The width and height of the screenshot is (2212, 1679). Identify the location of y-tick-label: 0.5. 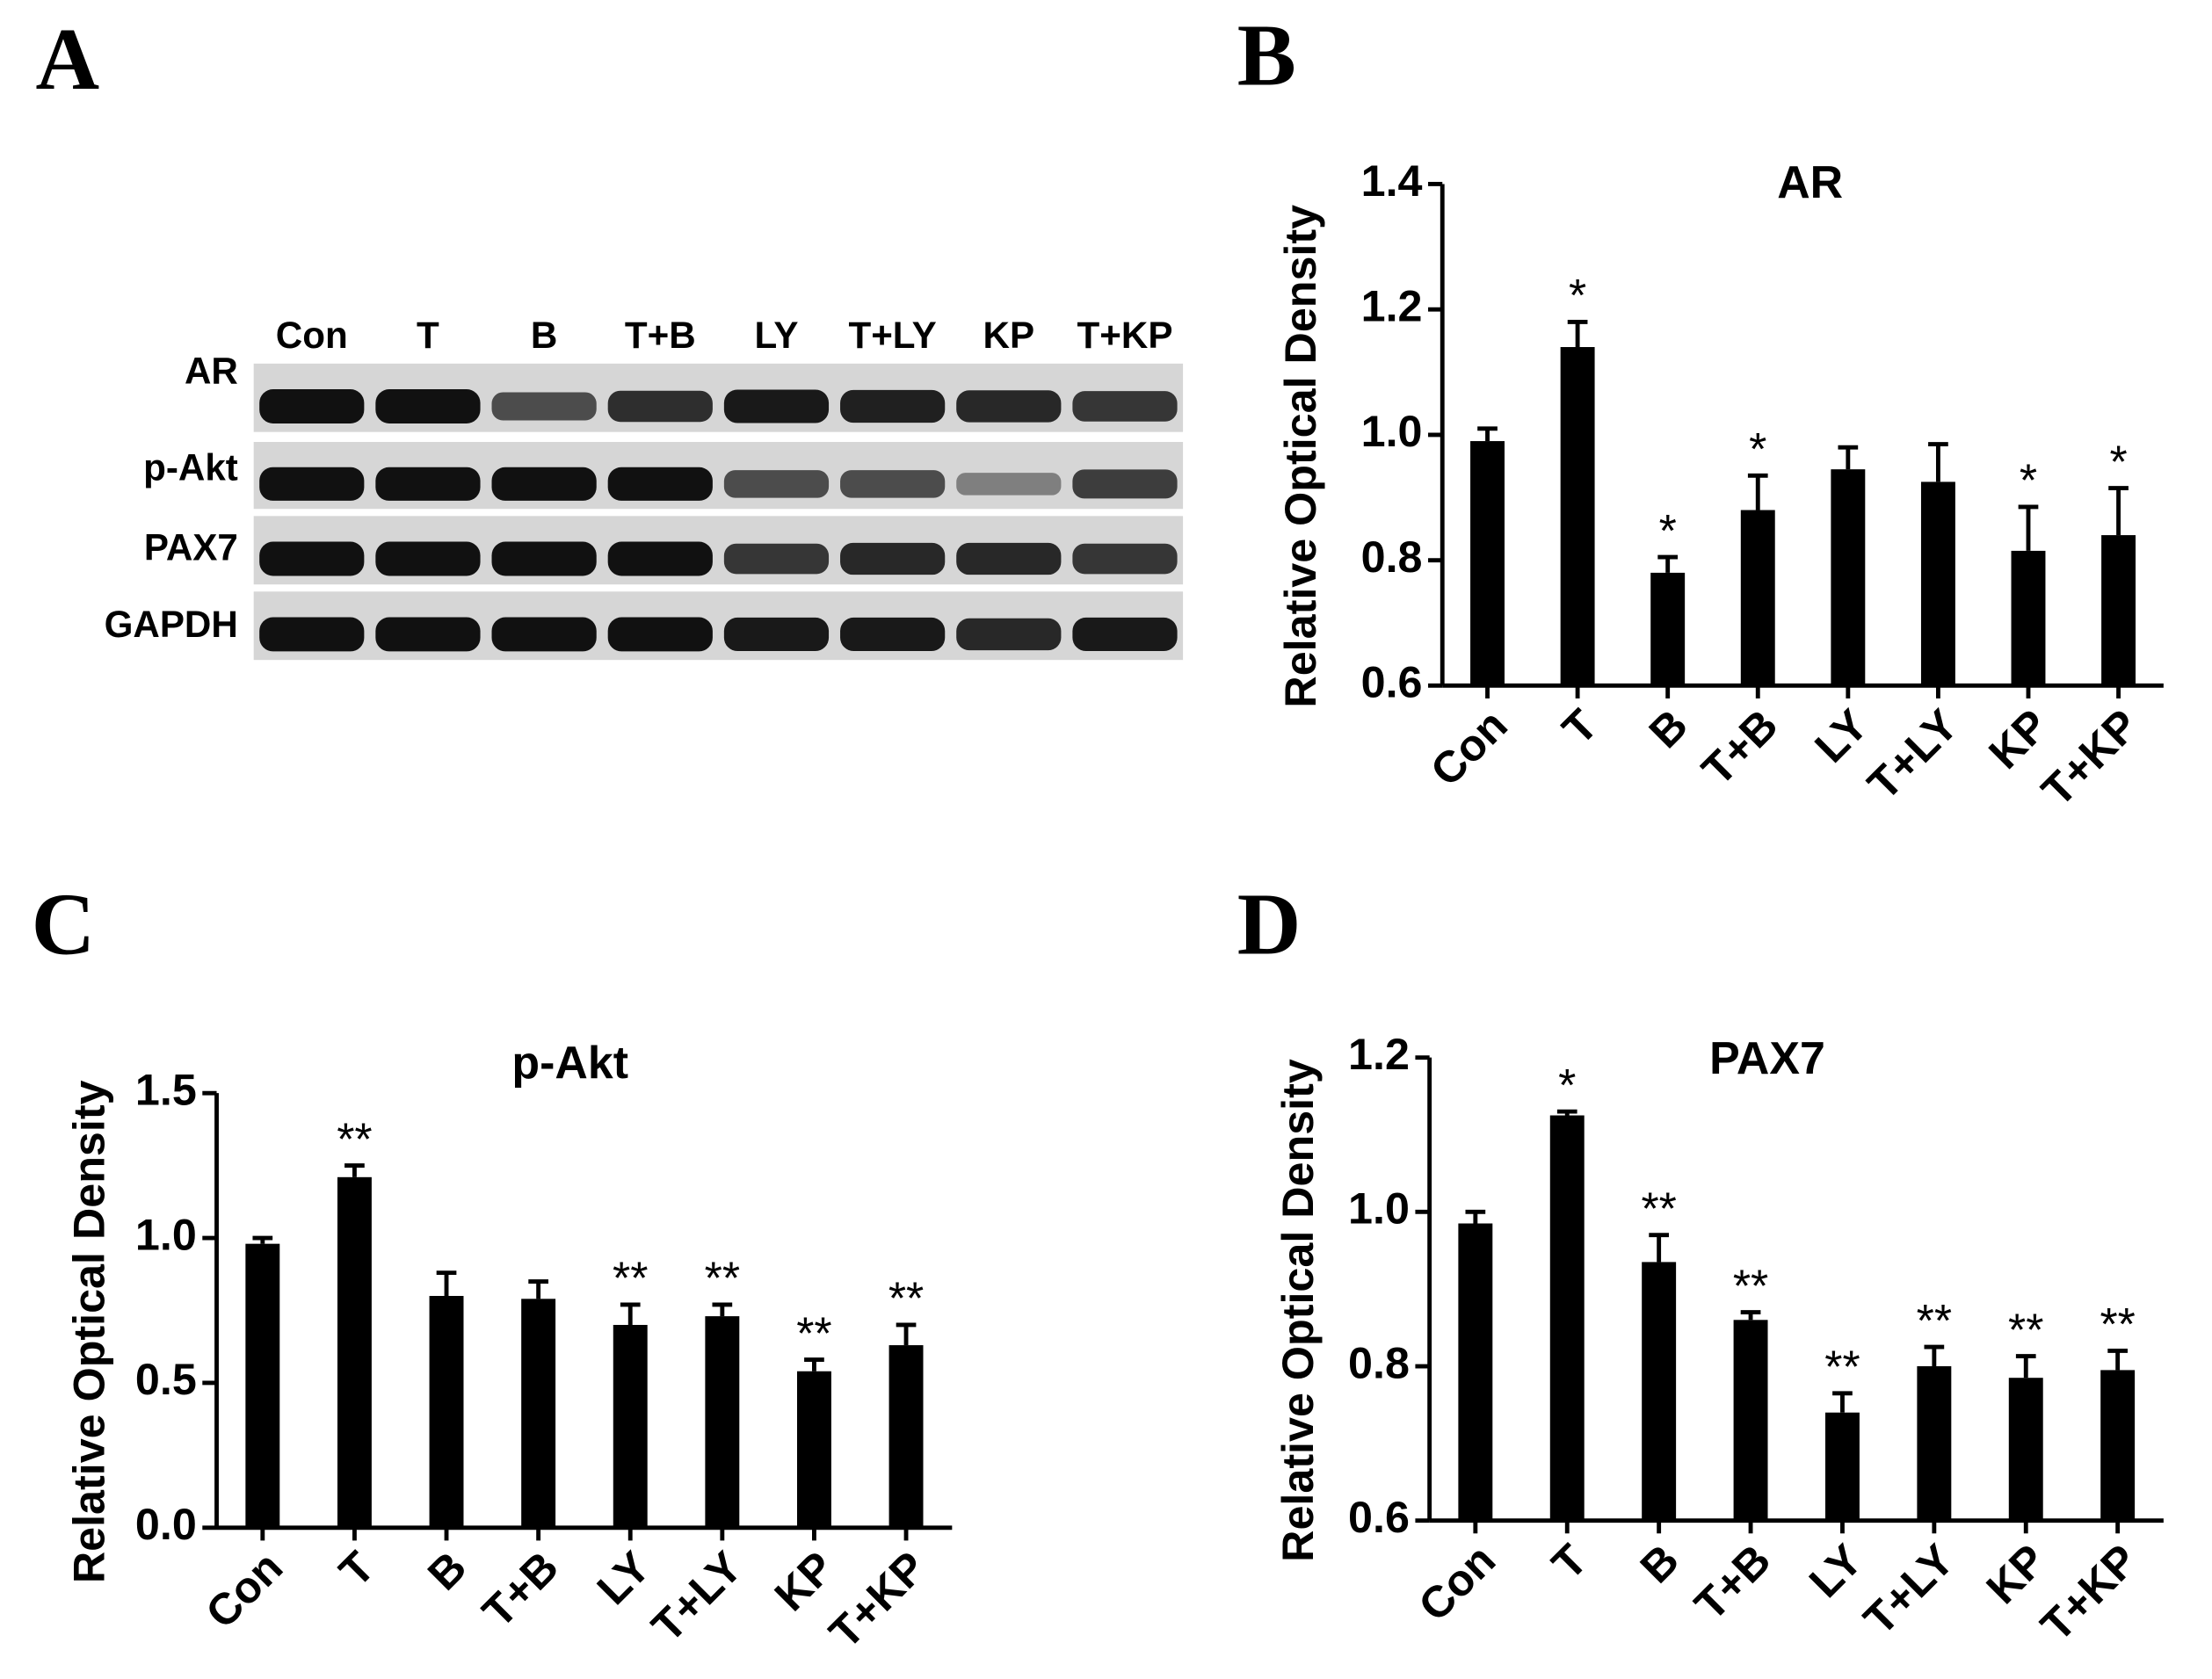
(166, 1379).